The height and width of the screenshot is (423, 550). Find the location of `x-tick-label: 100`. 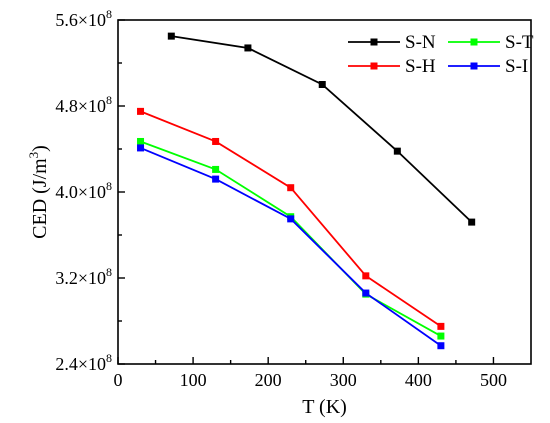

x-tick-label: 100 is located at coordinates (193, 380).